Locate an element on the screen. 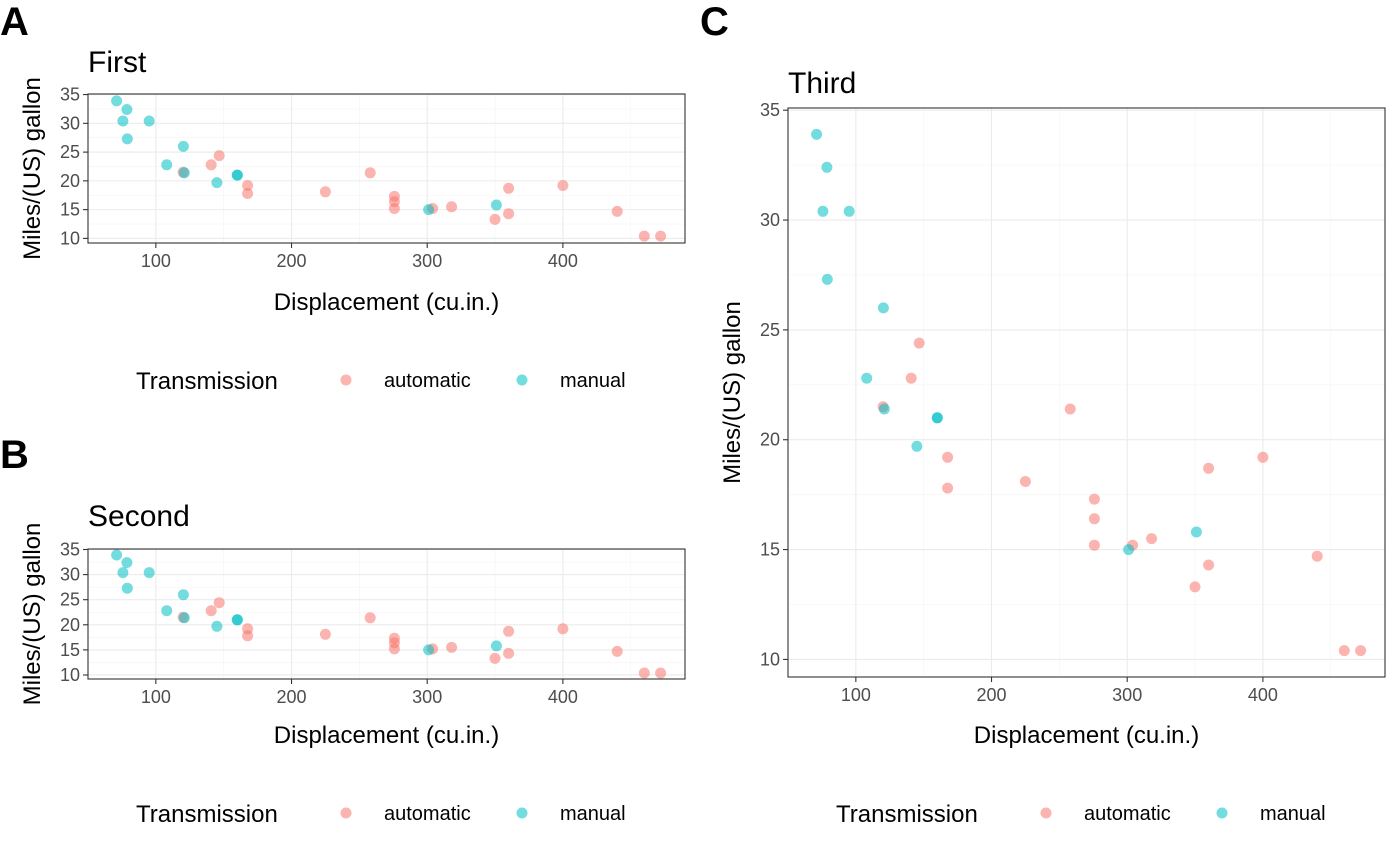 This screenshot has width=1400, height=866. plot-title: First is located at coordinates (117, 62).